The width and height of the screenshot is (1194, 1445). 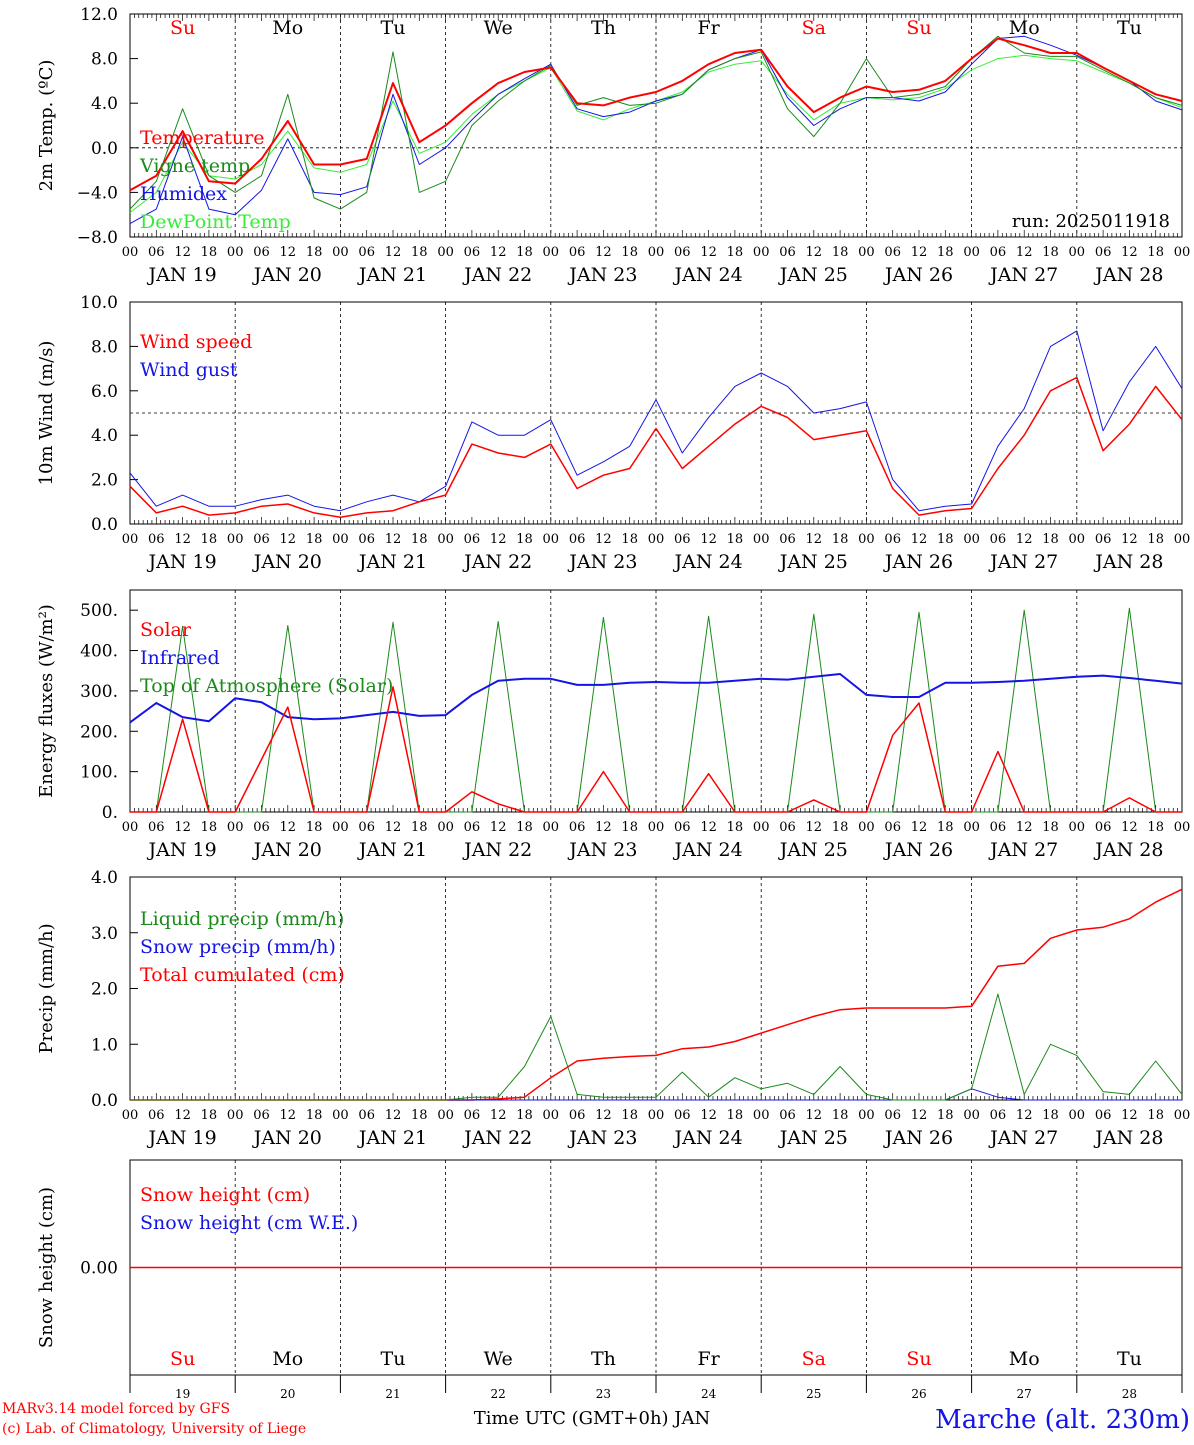 I want to click on y-tick-label: 12.0, so click(x=99, y=15).